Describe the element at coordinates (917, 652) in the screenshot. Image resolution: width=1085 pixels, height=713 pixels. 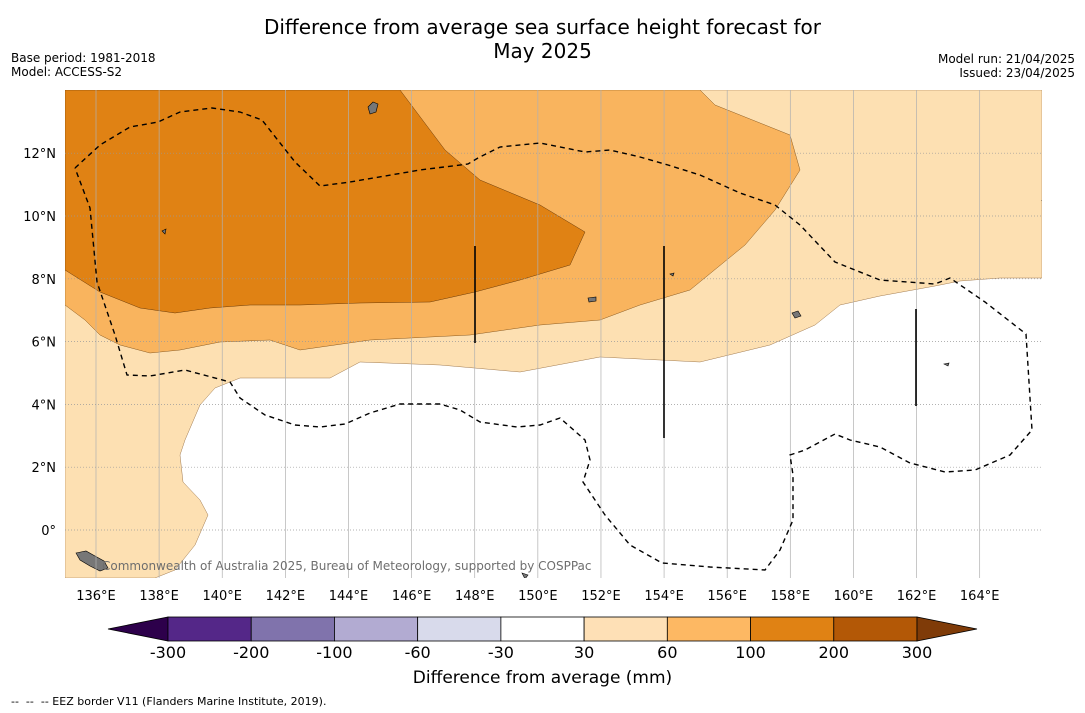
I see `colorbar-tick-label: 300` at that location.